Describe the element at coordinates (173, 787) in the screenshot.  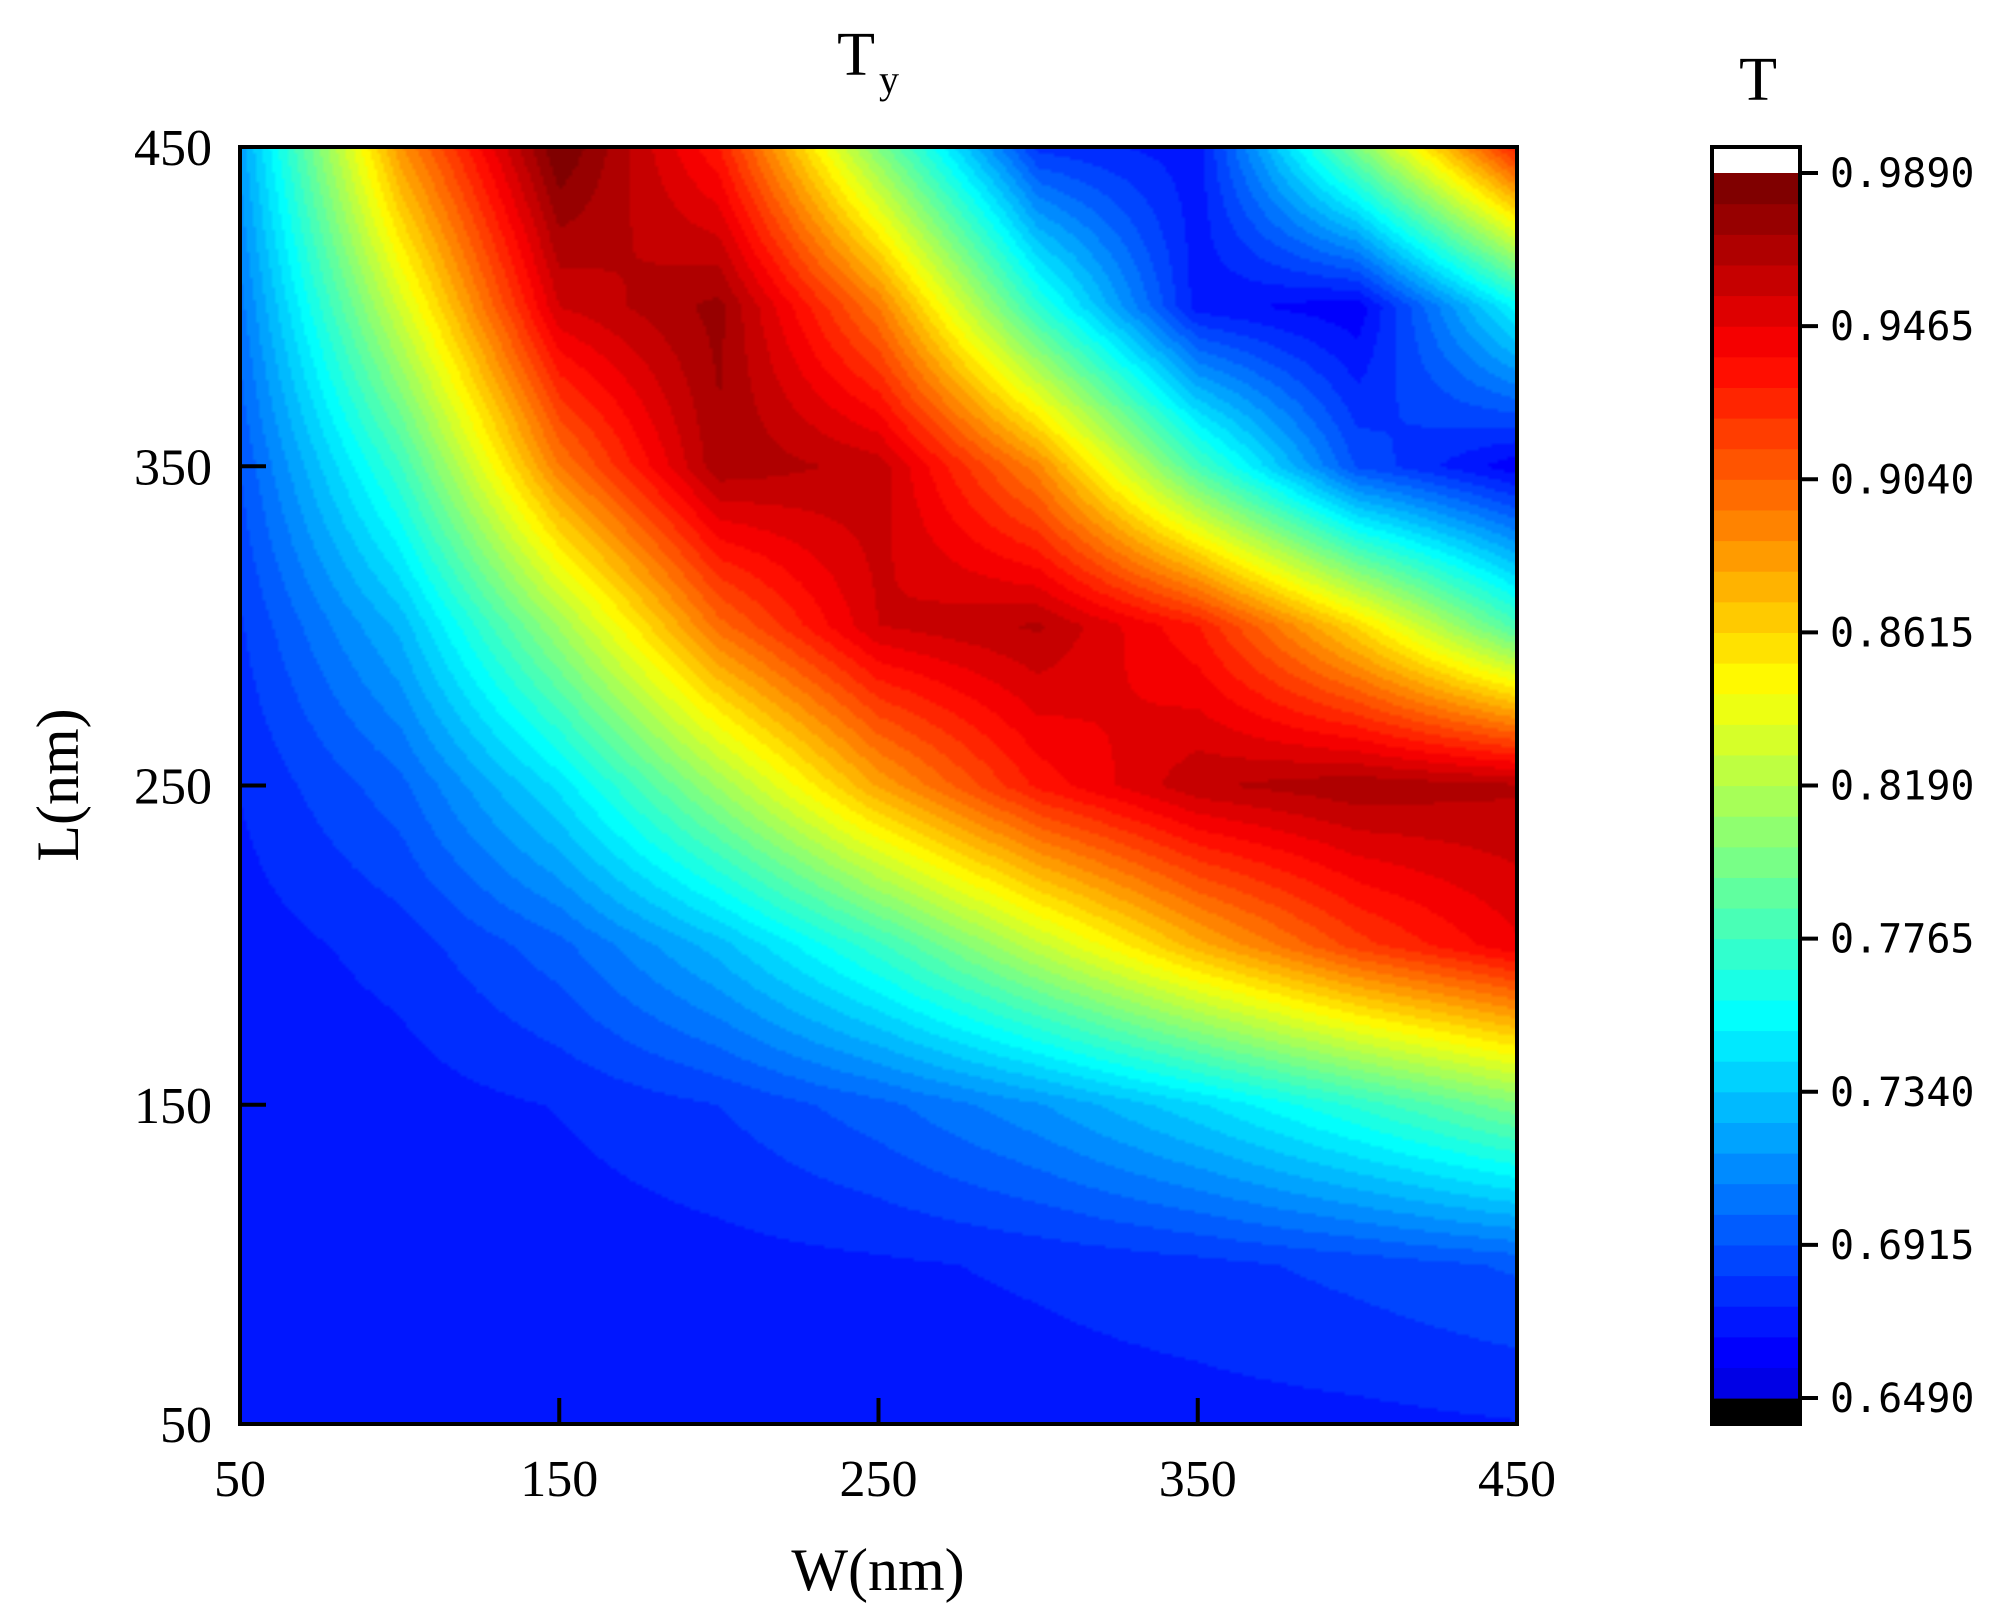
I see `y-tick-label: 250` at that location.